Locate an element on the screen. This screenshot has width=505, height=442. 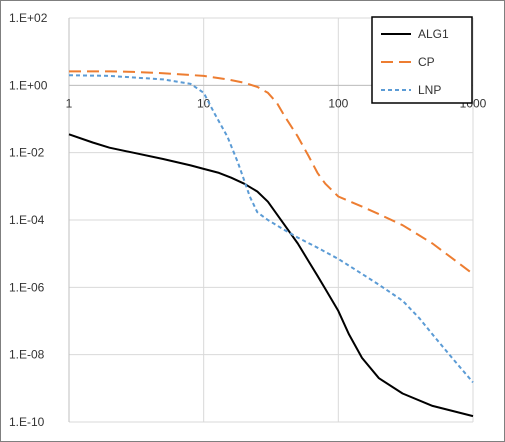
legend-label-cp: CP is located at coordinates (426, 62).